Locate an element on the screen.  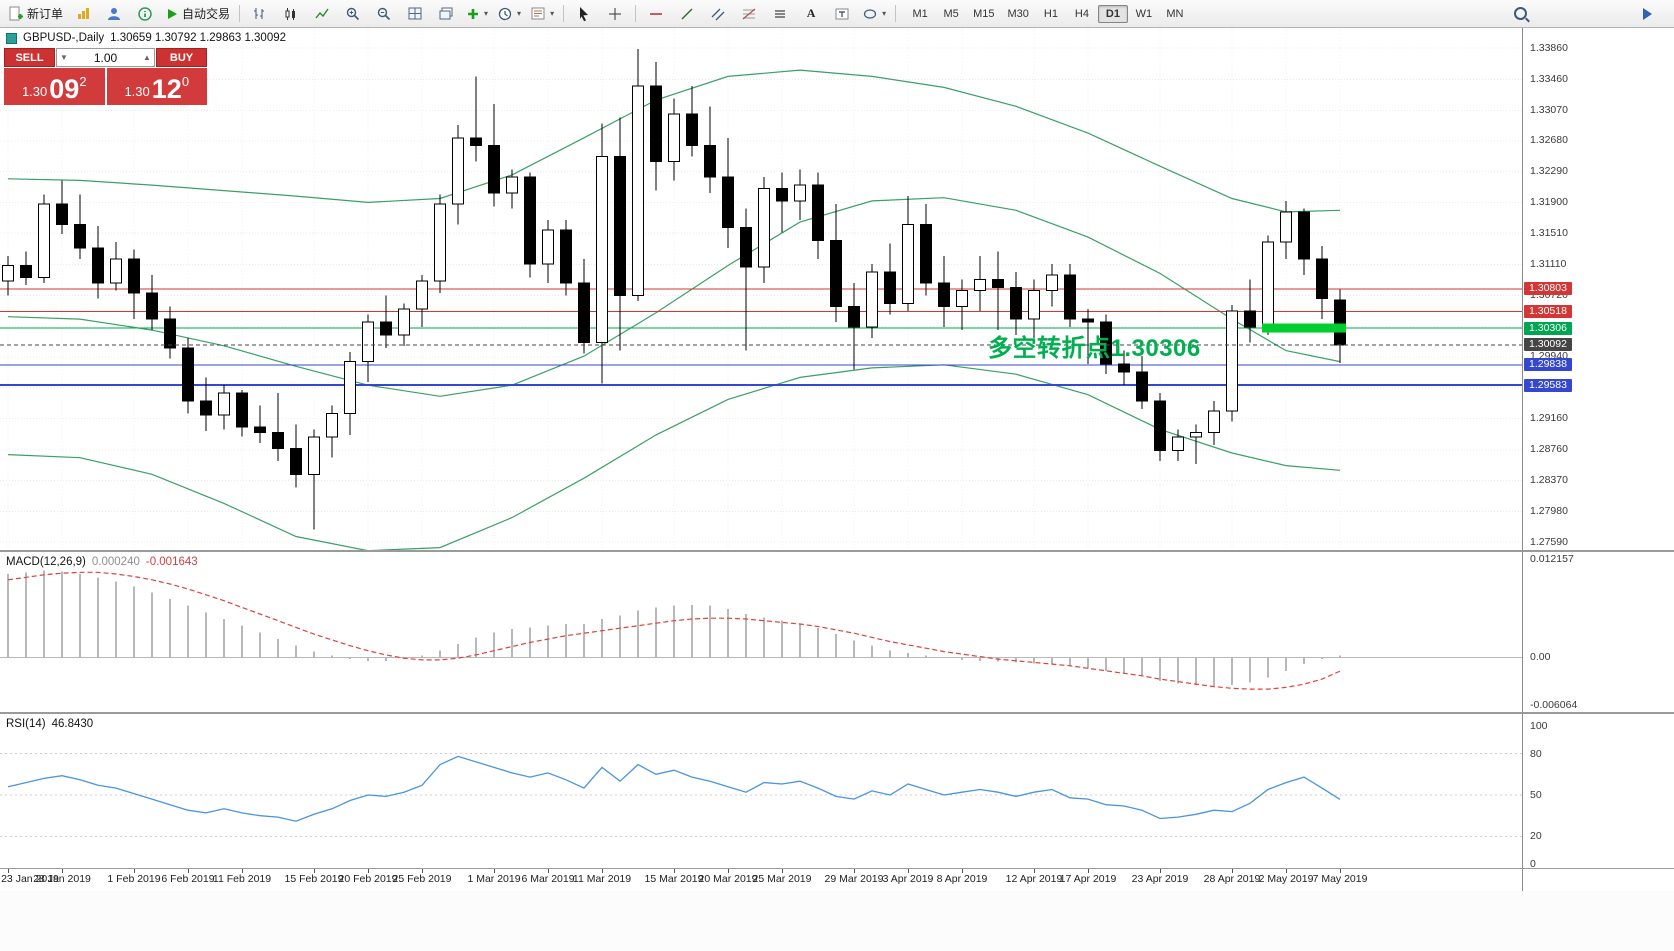
text-label-icon is located at coordinates (842, 13).